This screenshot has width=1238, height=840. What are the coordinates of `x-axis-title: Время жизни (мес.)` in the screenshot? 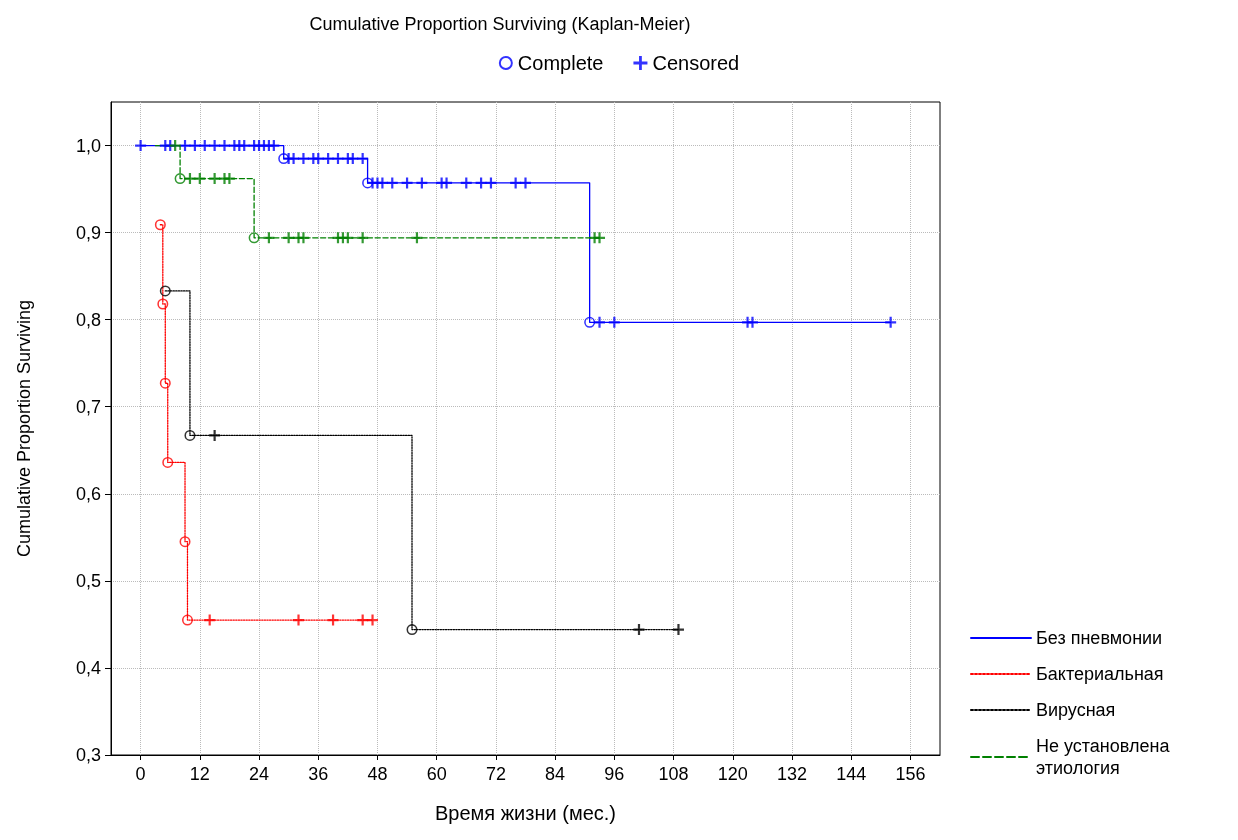 It's located at (525, 813).